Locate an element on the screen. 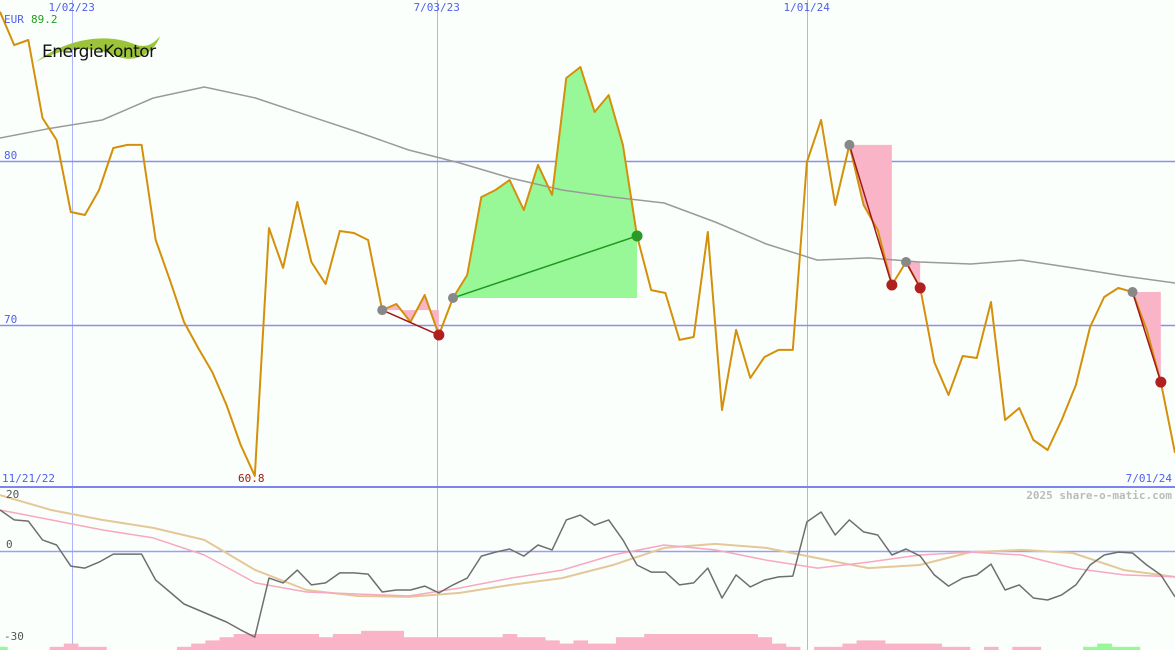 The width and height of the screenshot is (1175, 650). low-price-label: 60.8 is located at coordinates (251, 478).